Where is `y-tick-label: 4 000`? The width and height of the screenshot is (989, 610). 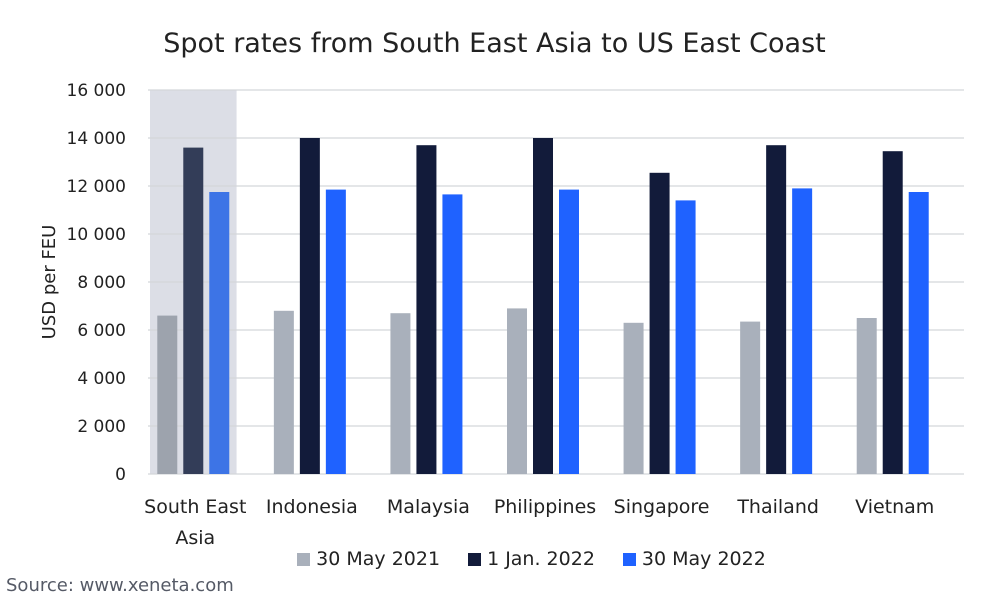
y-tick-label: 4 000 is located at coordinates (101, 379).